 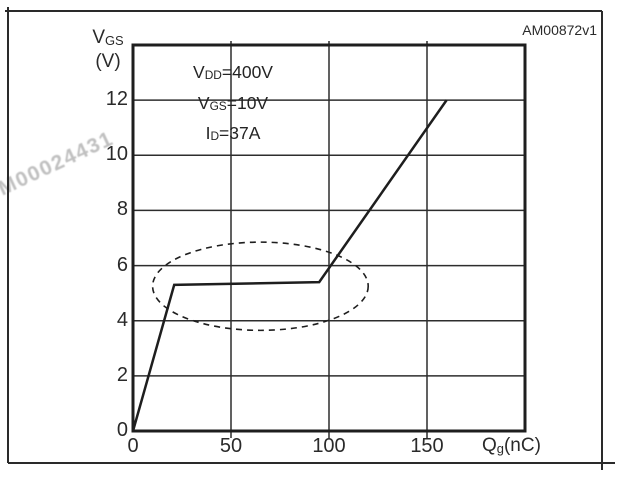 I want to click on plateau-ellipse, so click(x=260, y=286).